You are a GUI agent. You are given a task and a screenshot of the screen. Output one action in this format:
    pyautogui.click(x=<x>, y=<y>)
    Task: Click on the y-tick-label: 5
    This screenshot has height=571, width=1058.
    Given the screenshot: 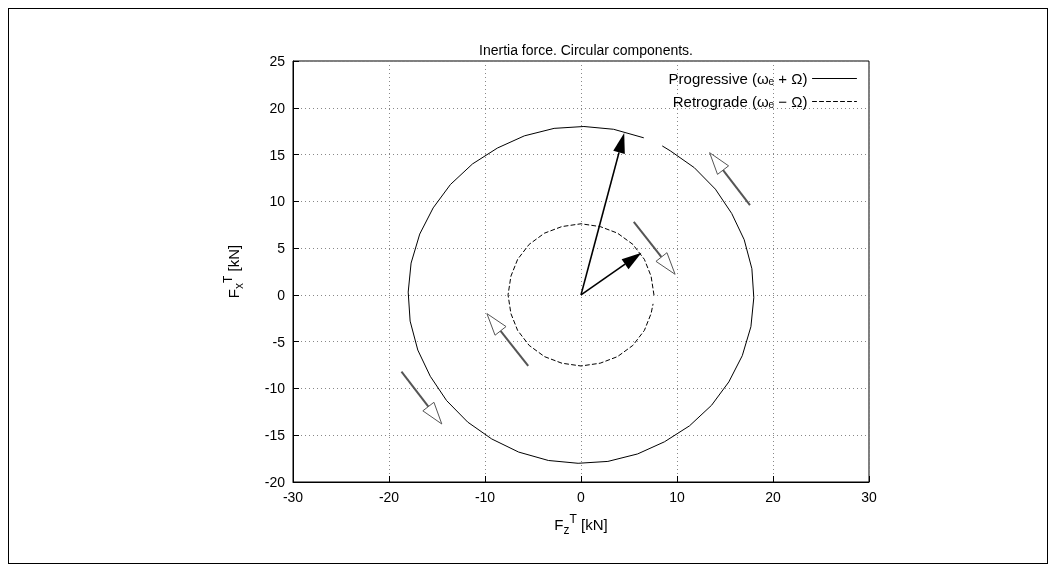 What is the action you would take?
    pyautogui.click(x=281, y=248)
    